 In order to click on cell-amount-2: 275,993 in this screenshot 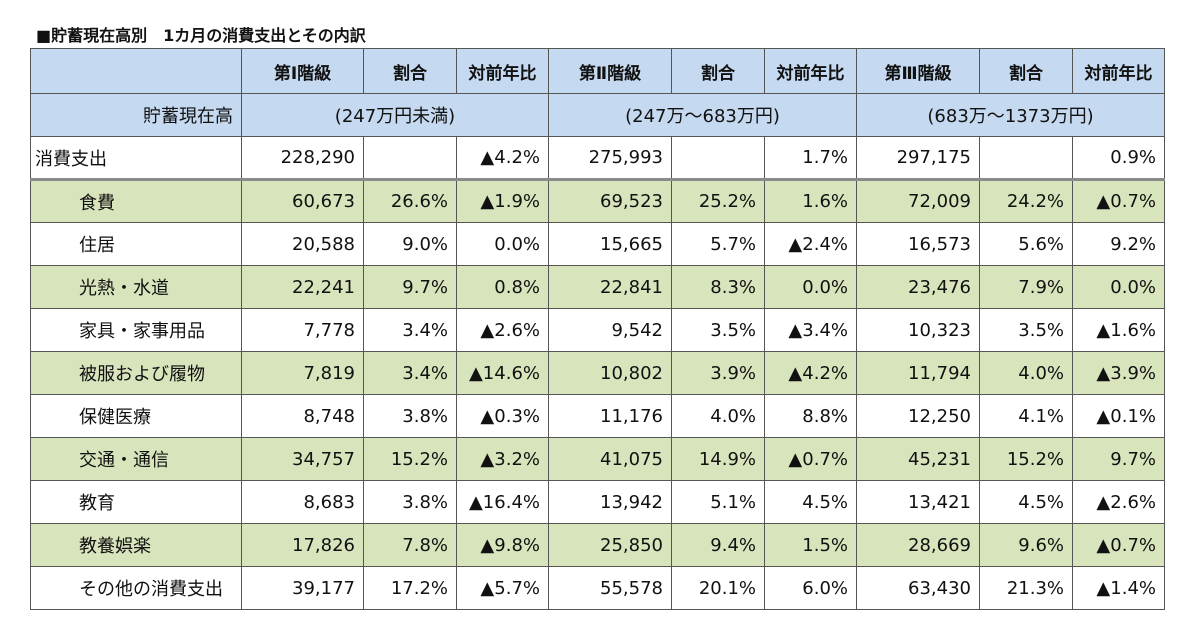, I will do `click(610, 158)`.